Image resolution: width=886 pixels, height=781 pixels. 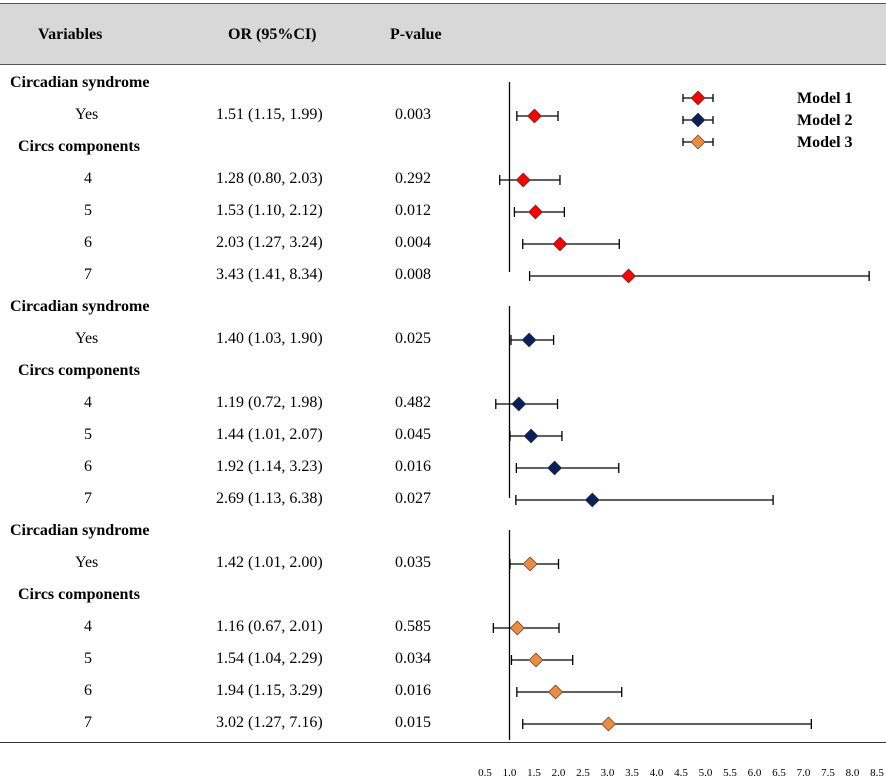 I want to click on p-value: 0.008, so click(x=413, y=274).